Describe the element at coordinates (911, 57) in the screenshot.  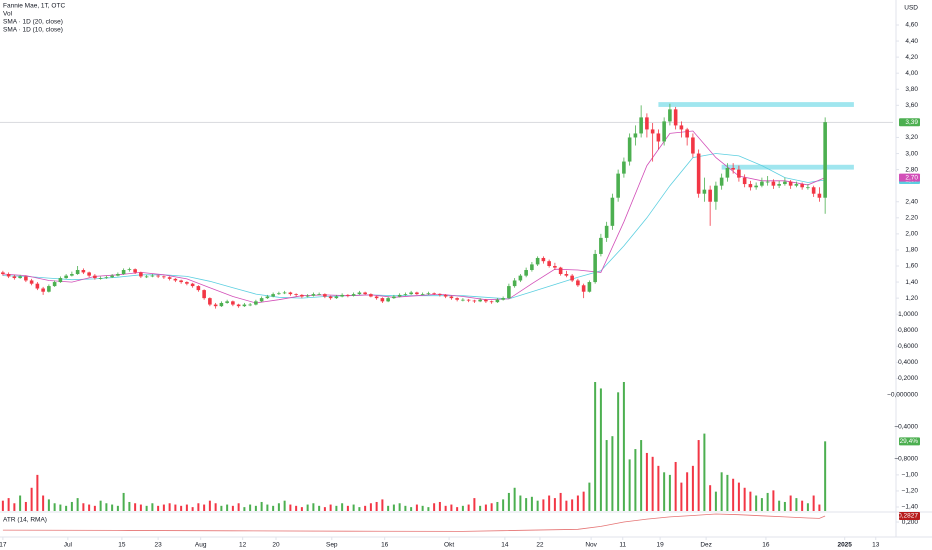
I see `y-tick-label: 4,20` at that location.